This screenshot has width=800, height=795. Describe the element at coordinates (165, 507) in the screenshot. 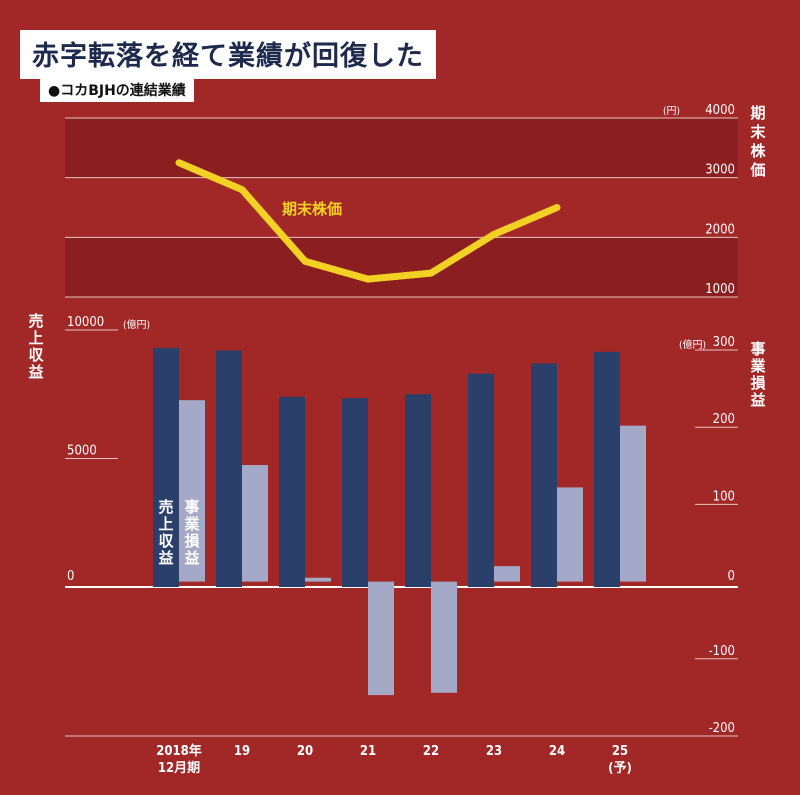

I see `revenue-series-label: 売` at that location.